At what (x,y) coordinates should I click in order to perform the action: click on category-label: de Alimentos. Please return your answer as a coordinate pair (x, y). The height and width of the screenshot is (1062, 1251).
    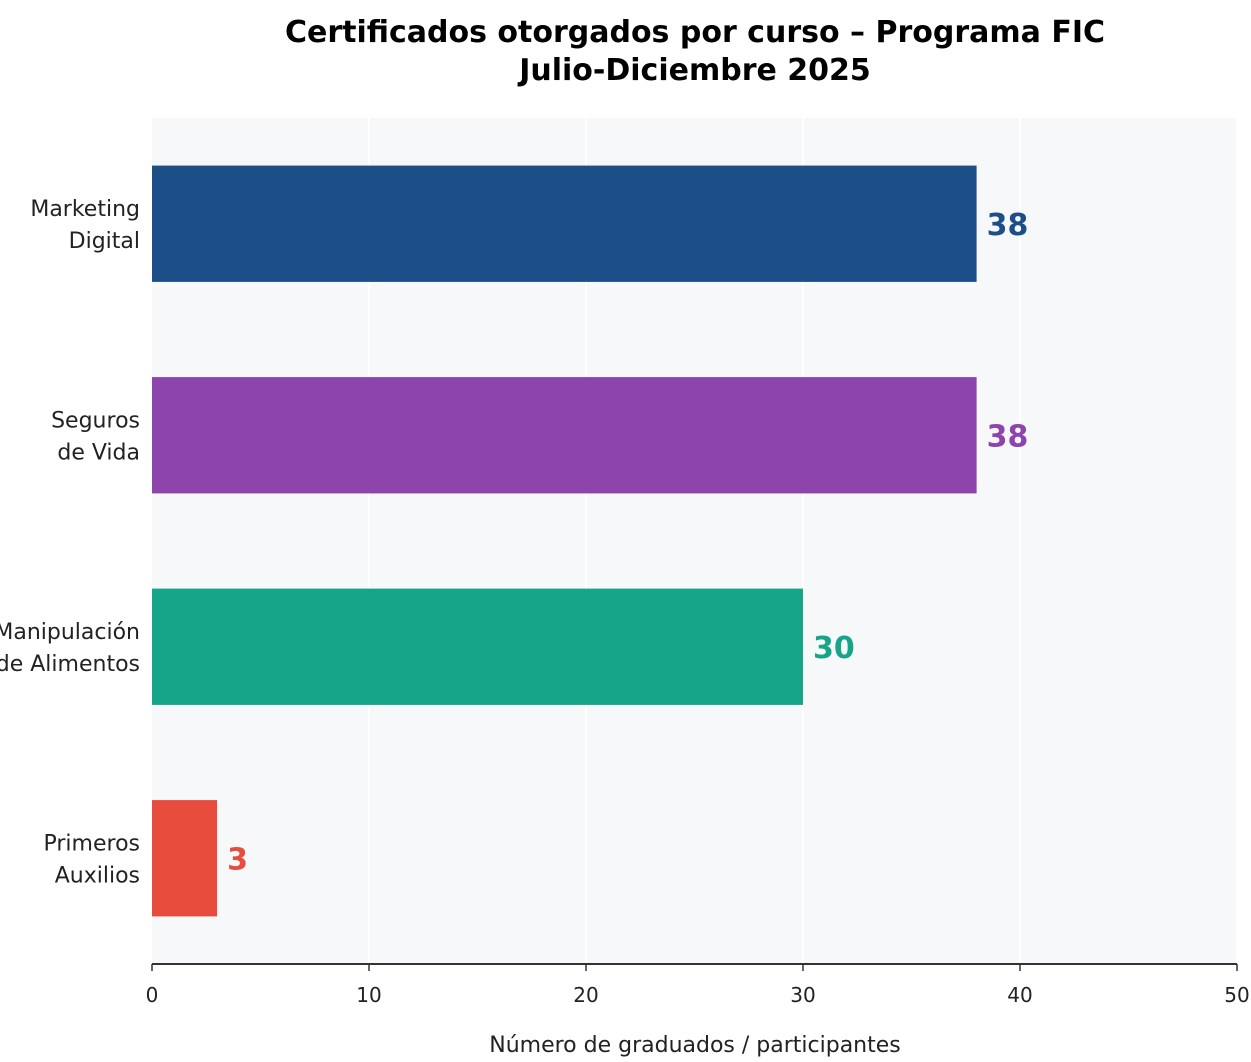
    Looking at the image, I should click on (70, 664).